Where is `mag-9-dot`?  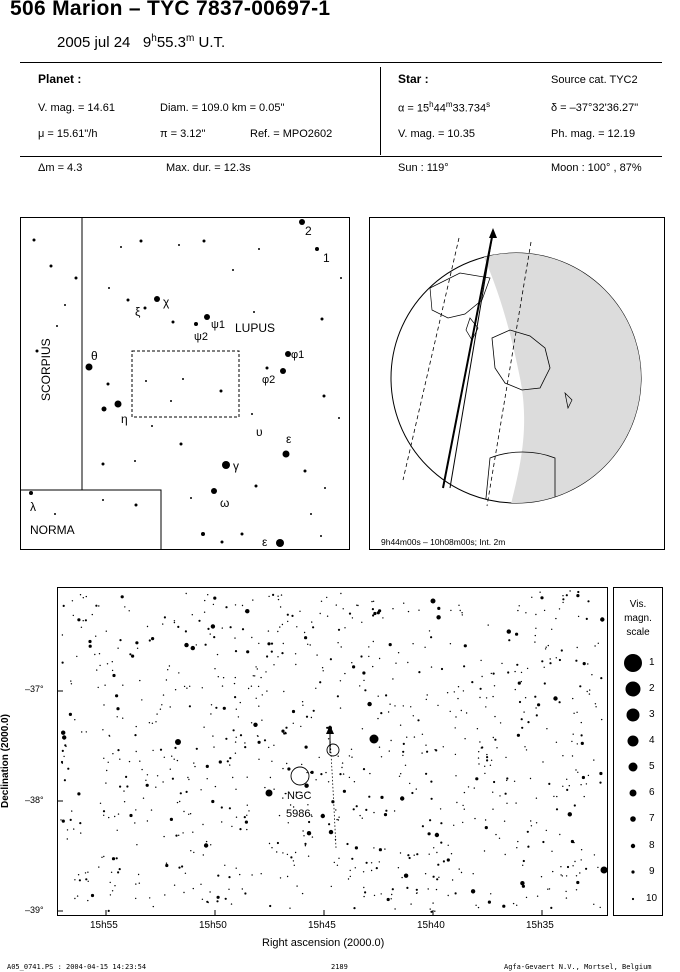
mag-9-dot is located at coordinates (633, 872).